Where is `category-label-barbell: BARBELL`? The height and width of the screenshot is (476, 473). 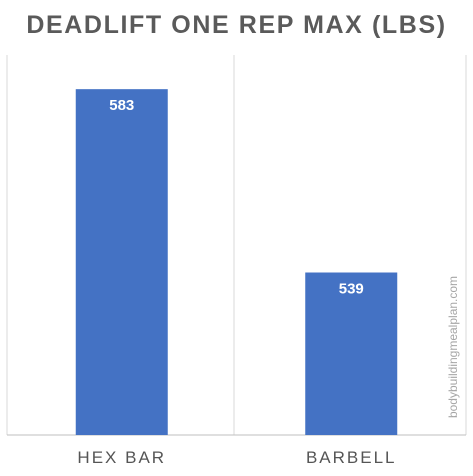
category-label-barbell: BARBELL is located at coordinates (351, 457).